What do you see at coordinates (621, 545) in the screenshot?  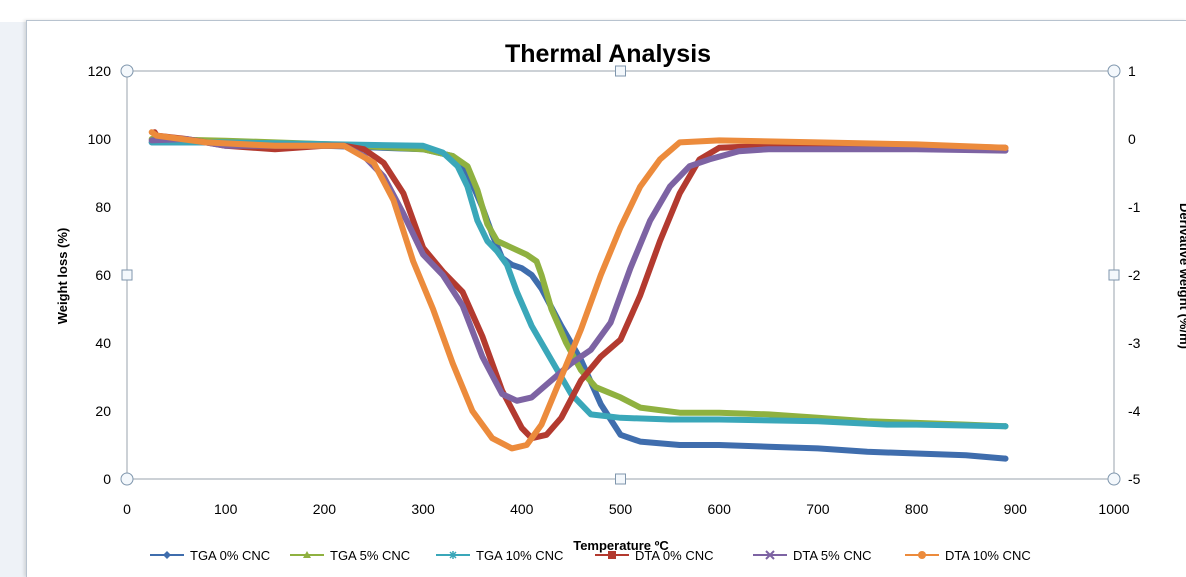 I see `x-axis-label: Temperature ºC` at bounding box center [621, 545].